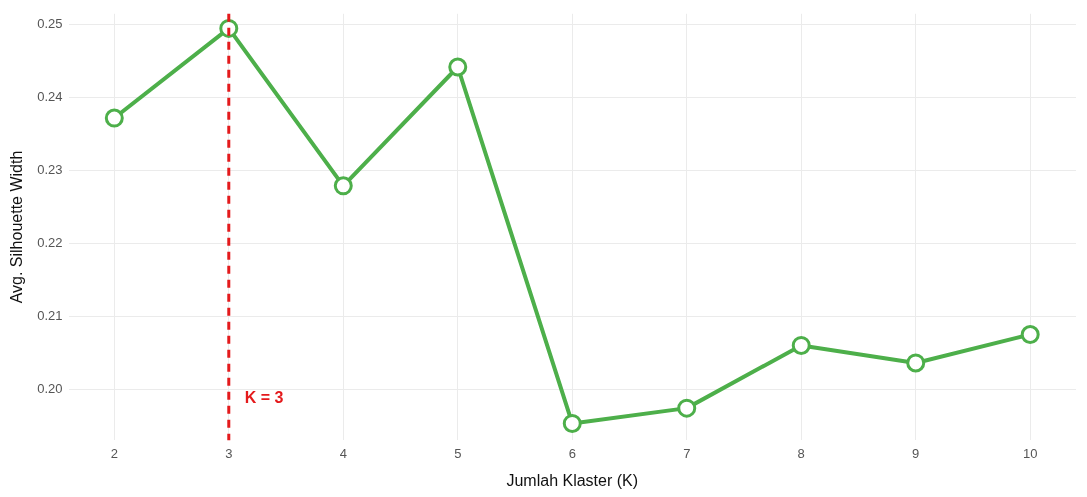  Describe the element at coordinates (50, 315) in the screenshot. I see `y-tick-label: 0.21` at that location.